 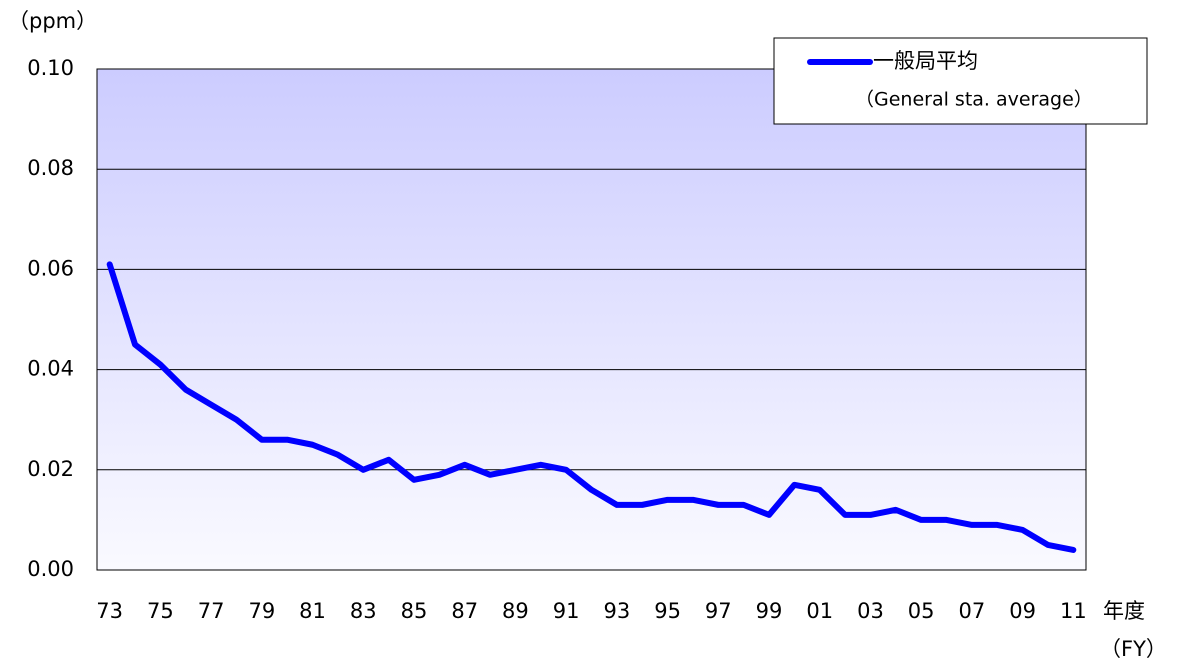 I want to click on x-tick-label: 05, so click(x=921, y=611).